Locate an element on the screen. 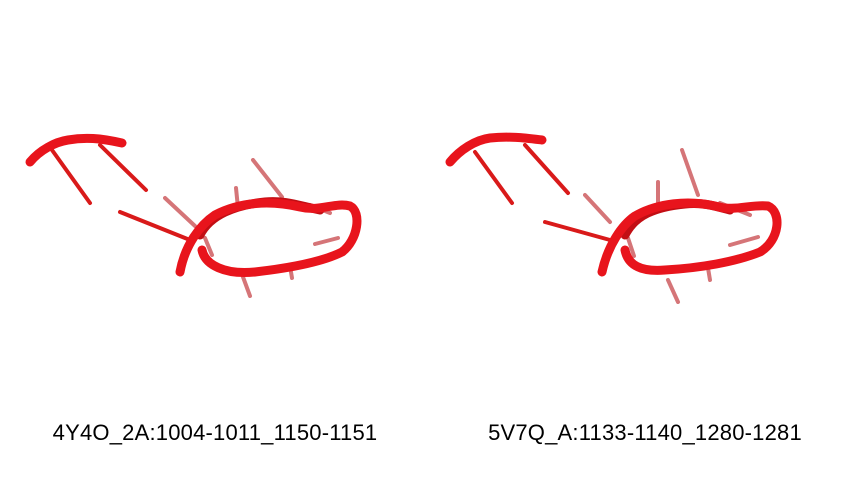 The height and width of the screenshot is (480, 860). structure-label-right: 5V7Q_A:1133-1140_1280-1281 is located at coordinates (645, 432).